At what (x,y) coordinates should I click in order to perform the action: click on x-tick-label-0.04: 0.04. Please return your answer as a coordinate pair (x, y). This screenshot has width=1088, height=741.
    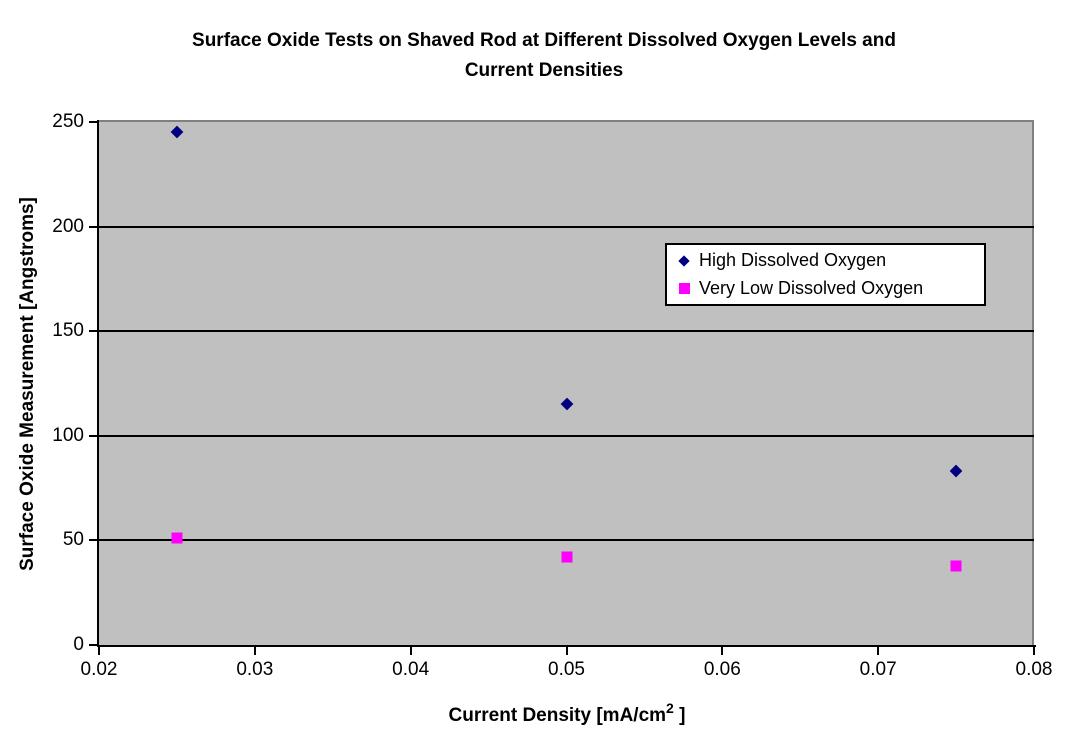
    Looking at the image, I should click on (411, 669).